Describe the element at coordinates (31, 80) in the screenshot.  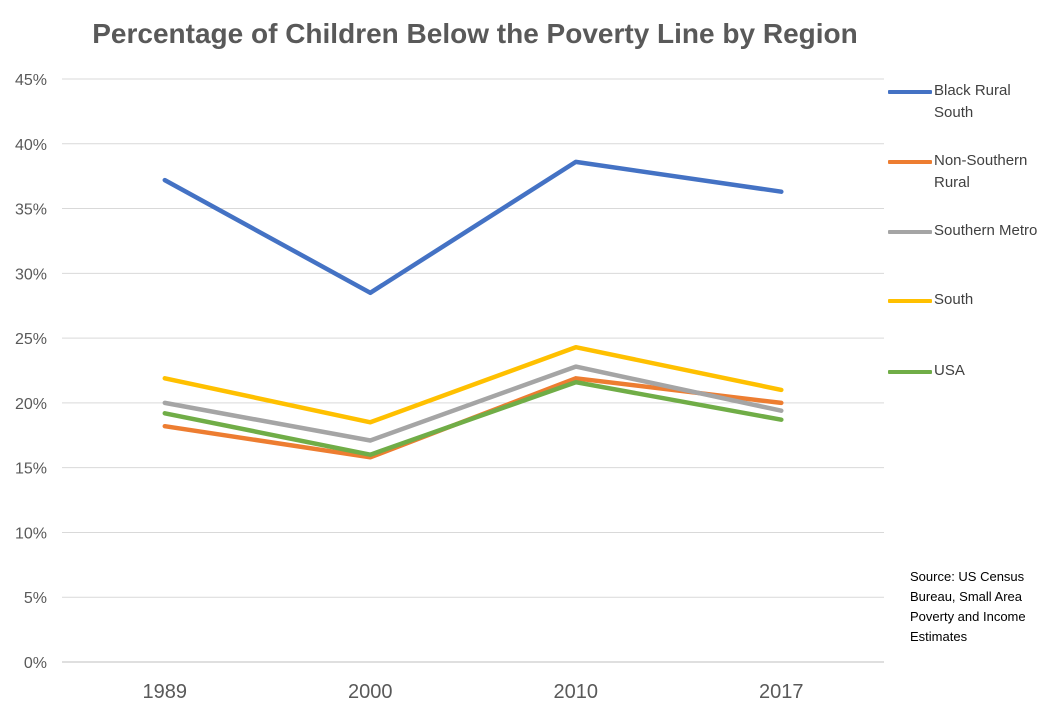
I see `y-tick-label: 45%` at that location.